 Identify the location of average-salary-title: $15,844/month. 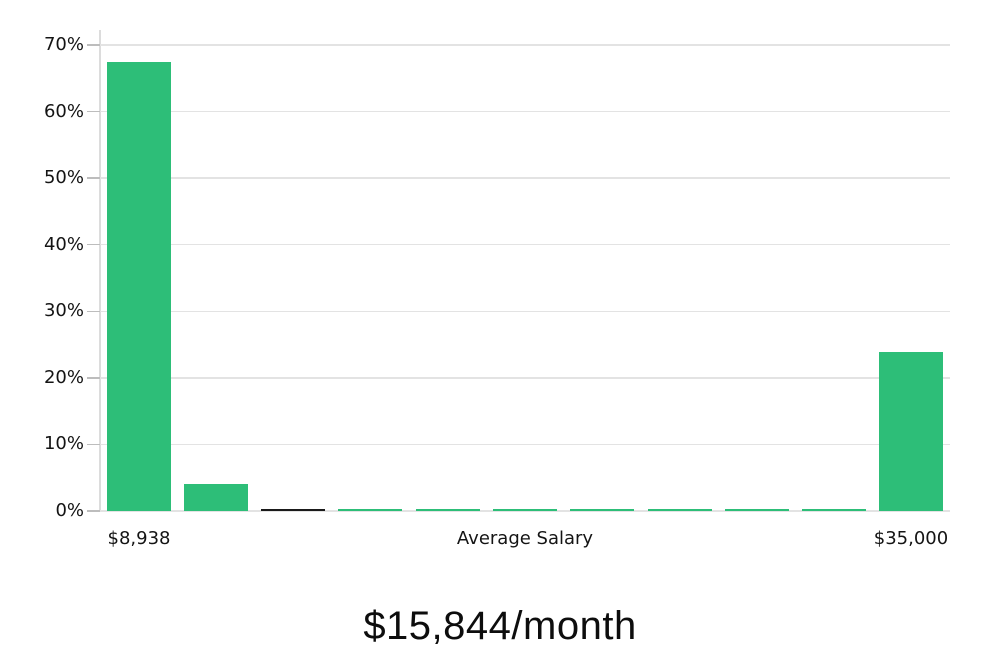
(500, 626).